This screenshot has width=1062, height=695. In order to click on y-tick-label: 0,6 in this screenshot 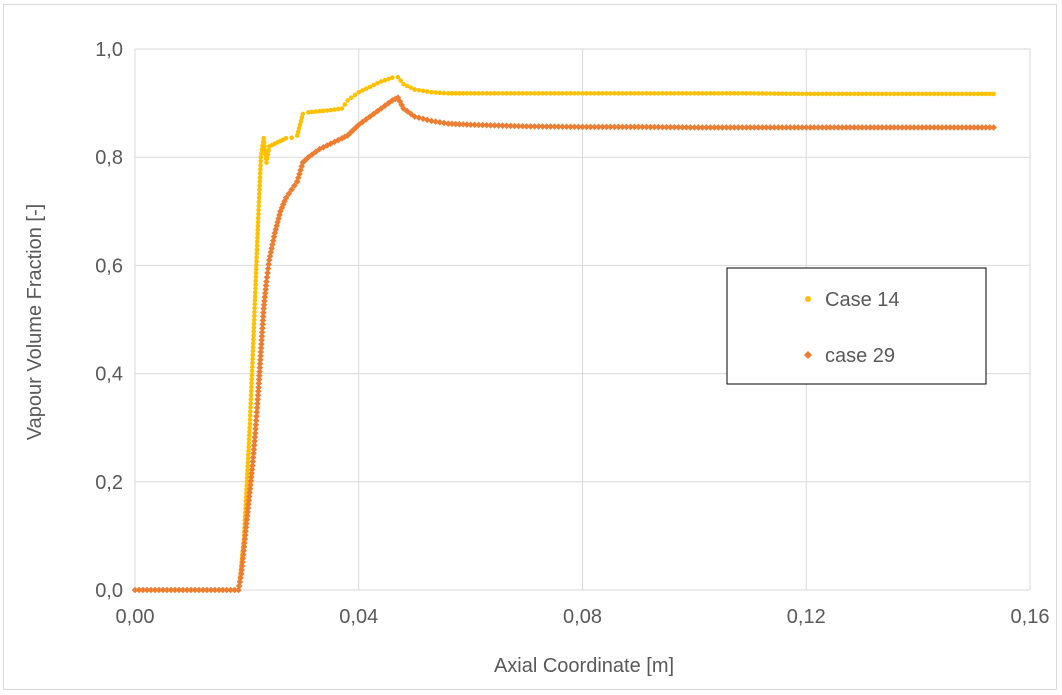, I will do `click(109, 266)`.